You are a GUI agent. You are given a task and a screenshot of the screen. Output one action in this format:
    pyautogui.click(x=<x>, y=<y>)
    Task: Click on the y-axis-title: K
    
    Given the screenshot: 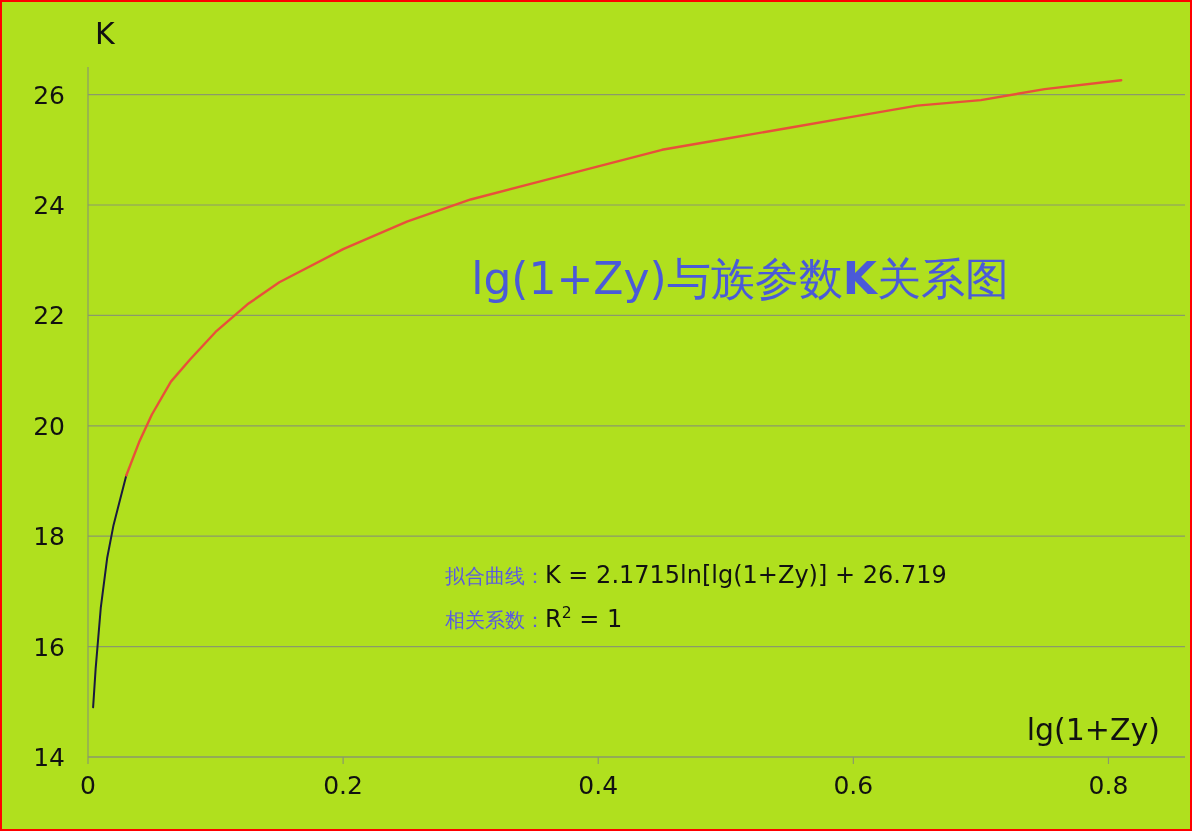 What is the action you would take?
    pyautogui.click(x=105, y=33)
    